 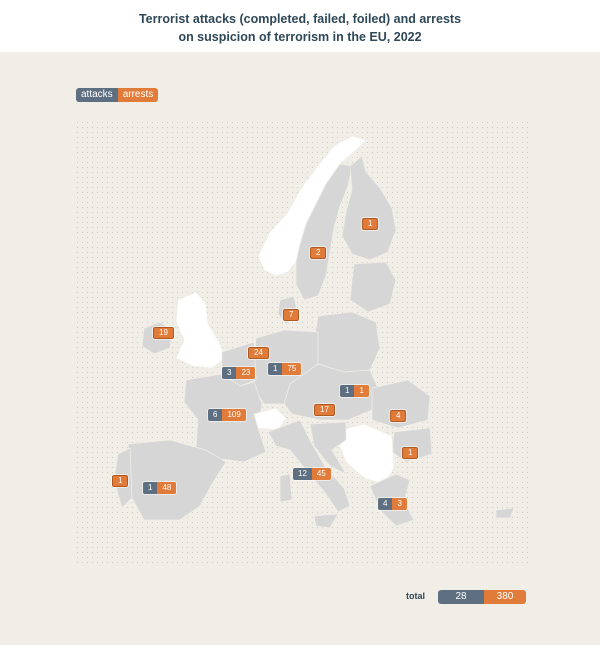 I want to click on romania-shape, so click(x=401, y=404).